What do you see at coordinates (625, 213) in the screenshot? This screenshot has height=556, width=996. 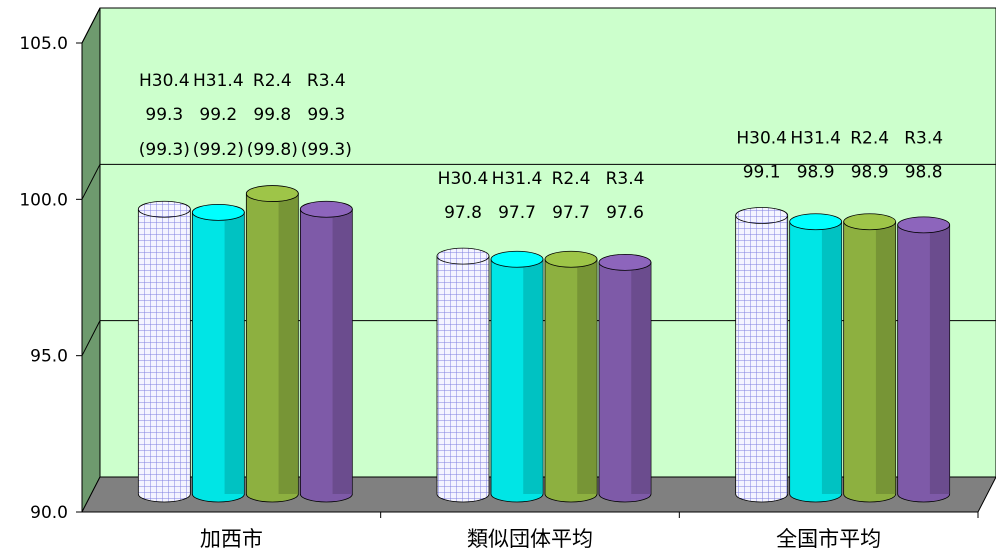 I see `value-label-1-3: 97.6` at bounding box center [625, 213].